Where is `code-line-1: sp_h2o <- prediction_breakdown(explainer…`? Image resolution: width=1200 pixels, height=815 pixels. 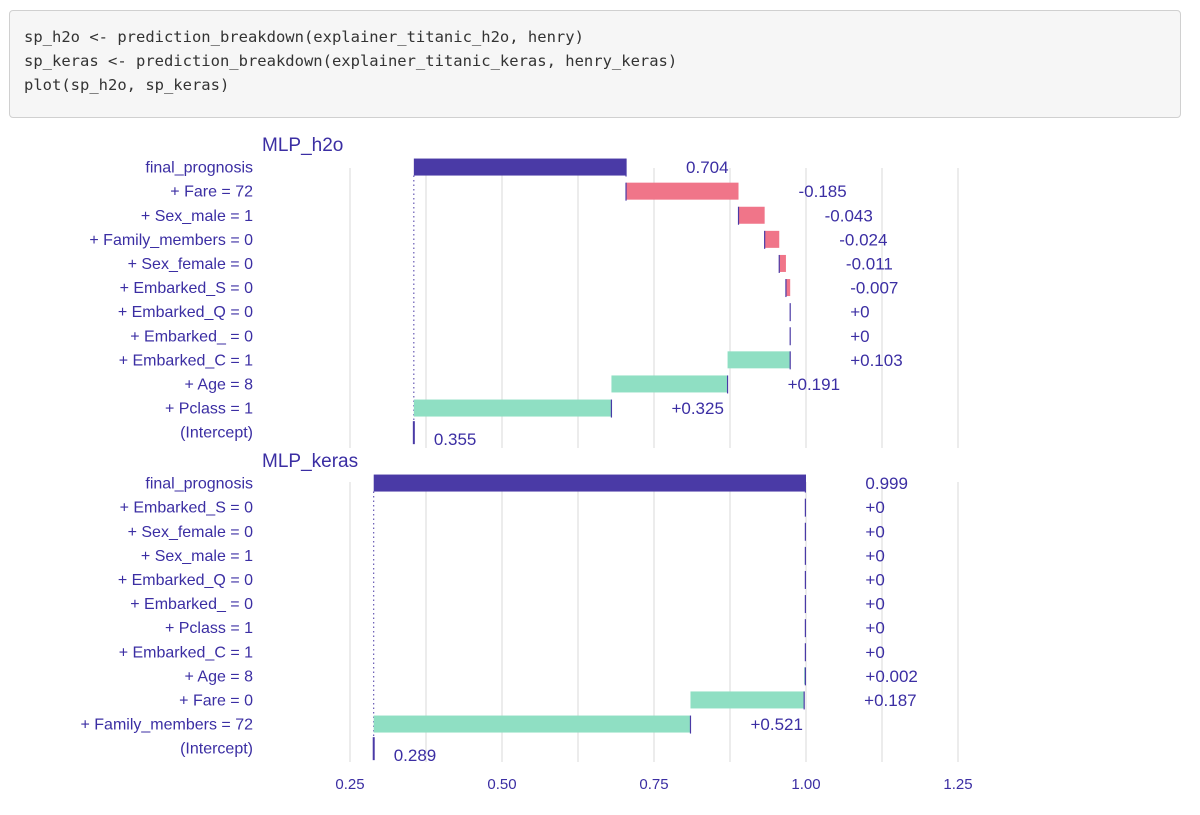 code-line-1: sp_h2o <- prediction_breakdown(explainer… is located at coordinates (304, 37).